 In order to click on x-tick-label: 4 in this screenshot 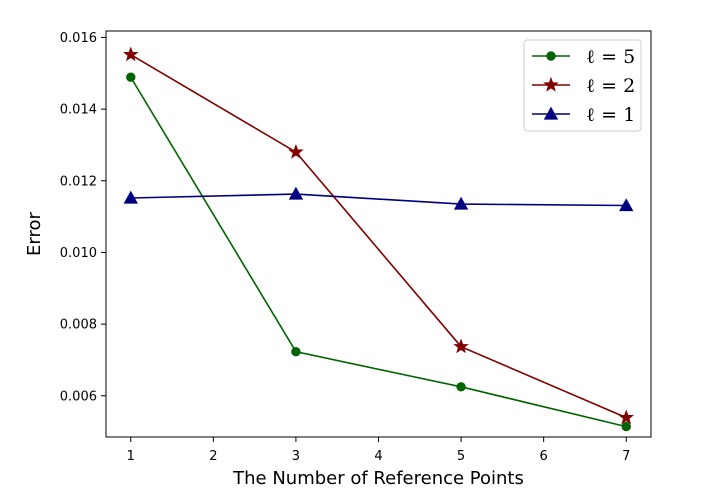, I will do `click(378, 456)`.